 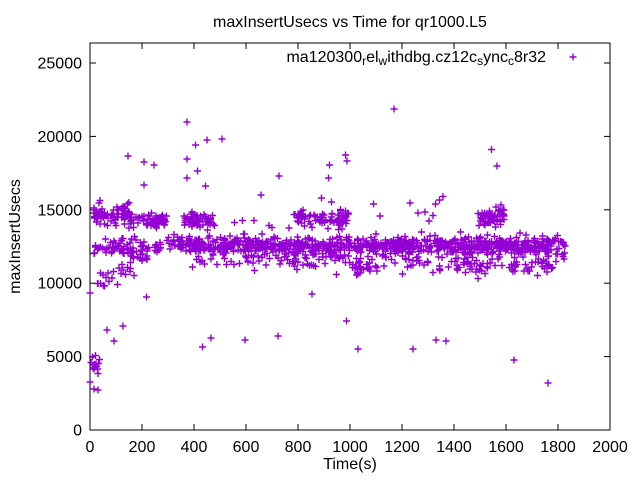 What do you see at coordinates (77, 431) in the screenshot?
I see `y-tick-label: 0` at bounding box center [77, 431].